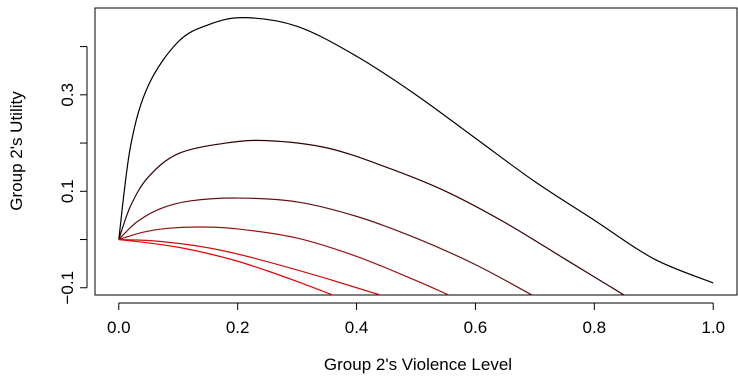 The width and height of the screenshot is (738, 379). Describe the element at coordinates (416, 319) in the screenshot. I see `x-axis: 0.0 0.2 0.4 0.6 0.8 1.0` at that location.